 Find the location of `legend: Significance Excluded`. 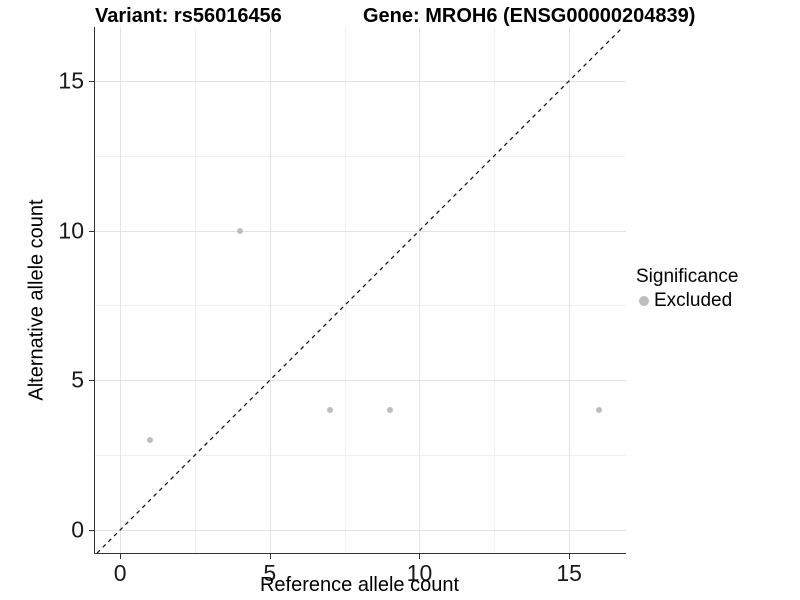

legend: Significance Excluded is located at coordinates (687, 289).